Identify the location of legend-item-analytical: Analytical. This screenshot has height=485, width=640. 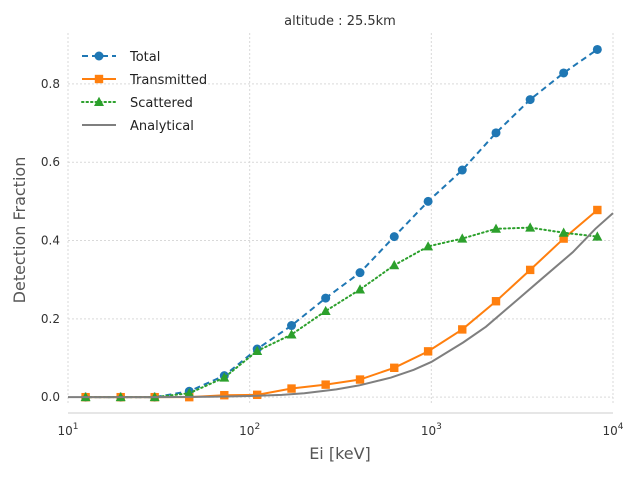
(138, 126).